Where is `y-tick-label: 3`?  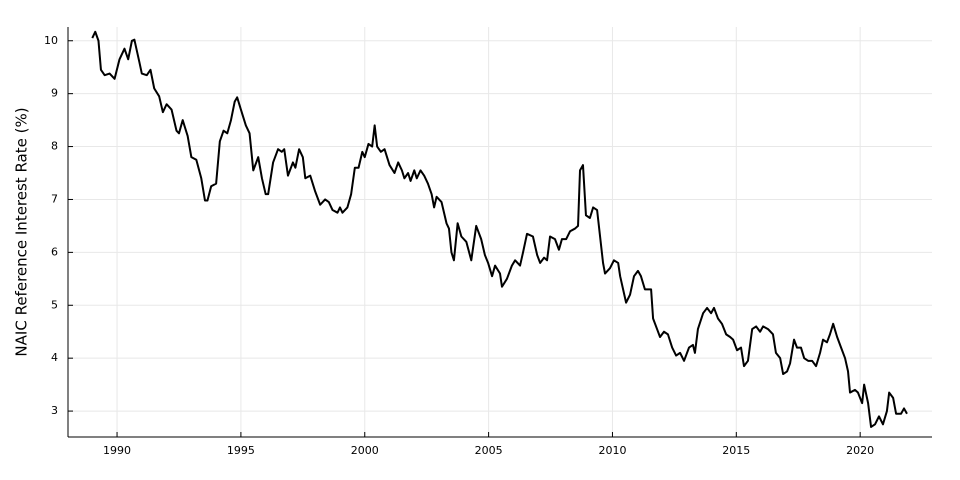
y-tick-label: 3 is located at coordinates (54, 410).